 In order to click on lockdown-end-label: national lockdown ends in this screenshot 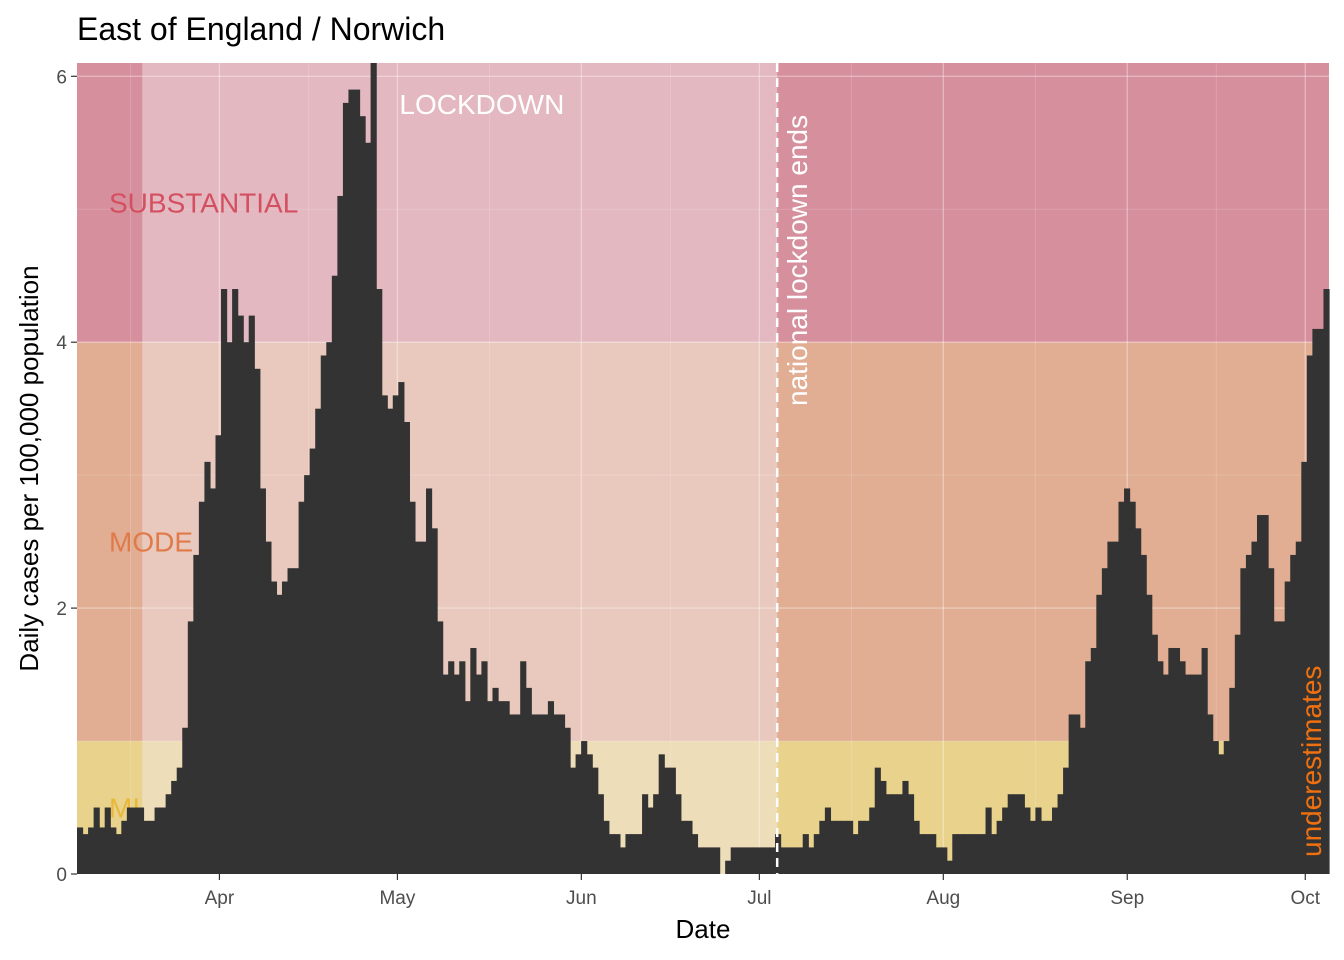, I will do `click(797, 260)`.